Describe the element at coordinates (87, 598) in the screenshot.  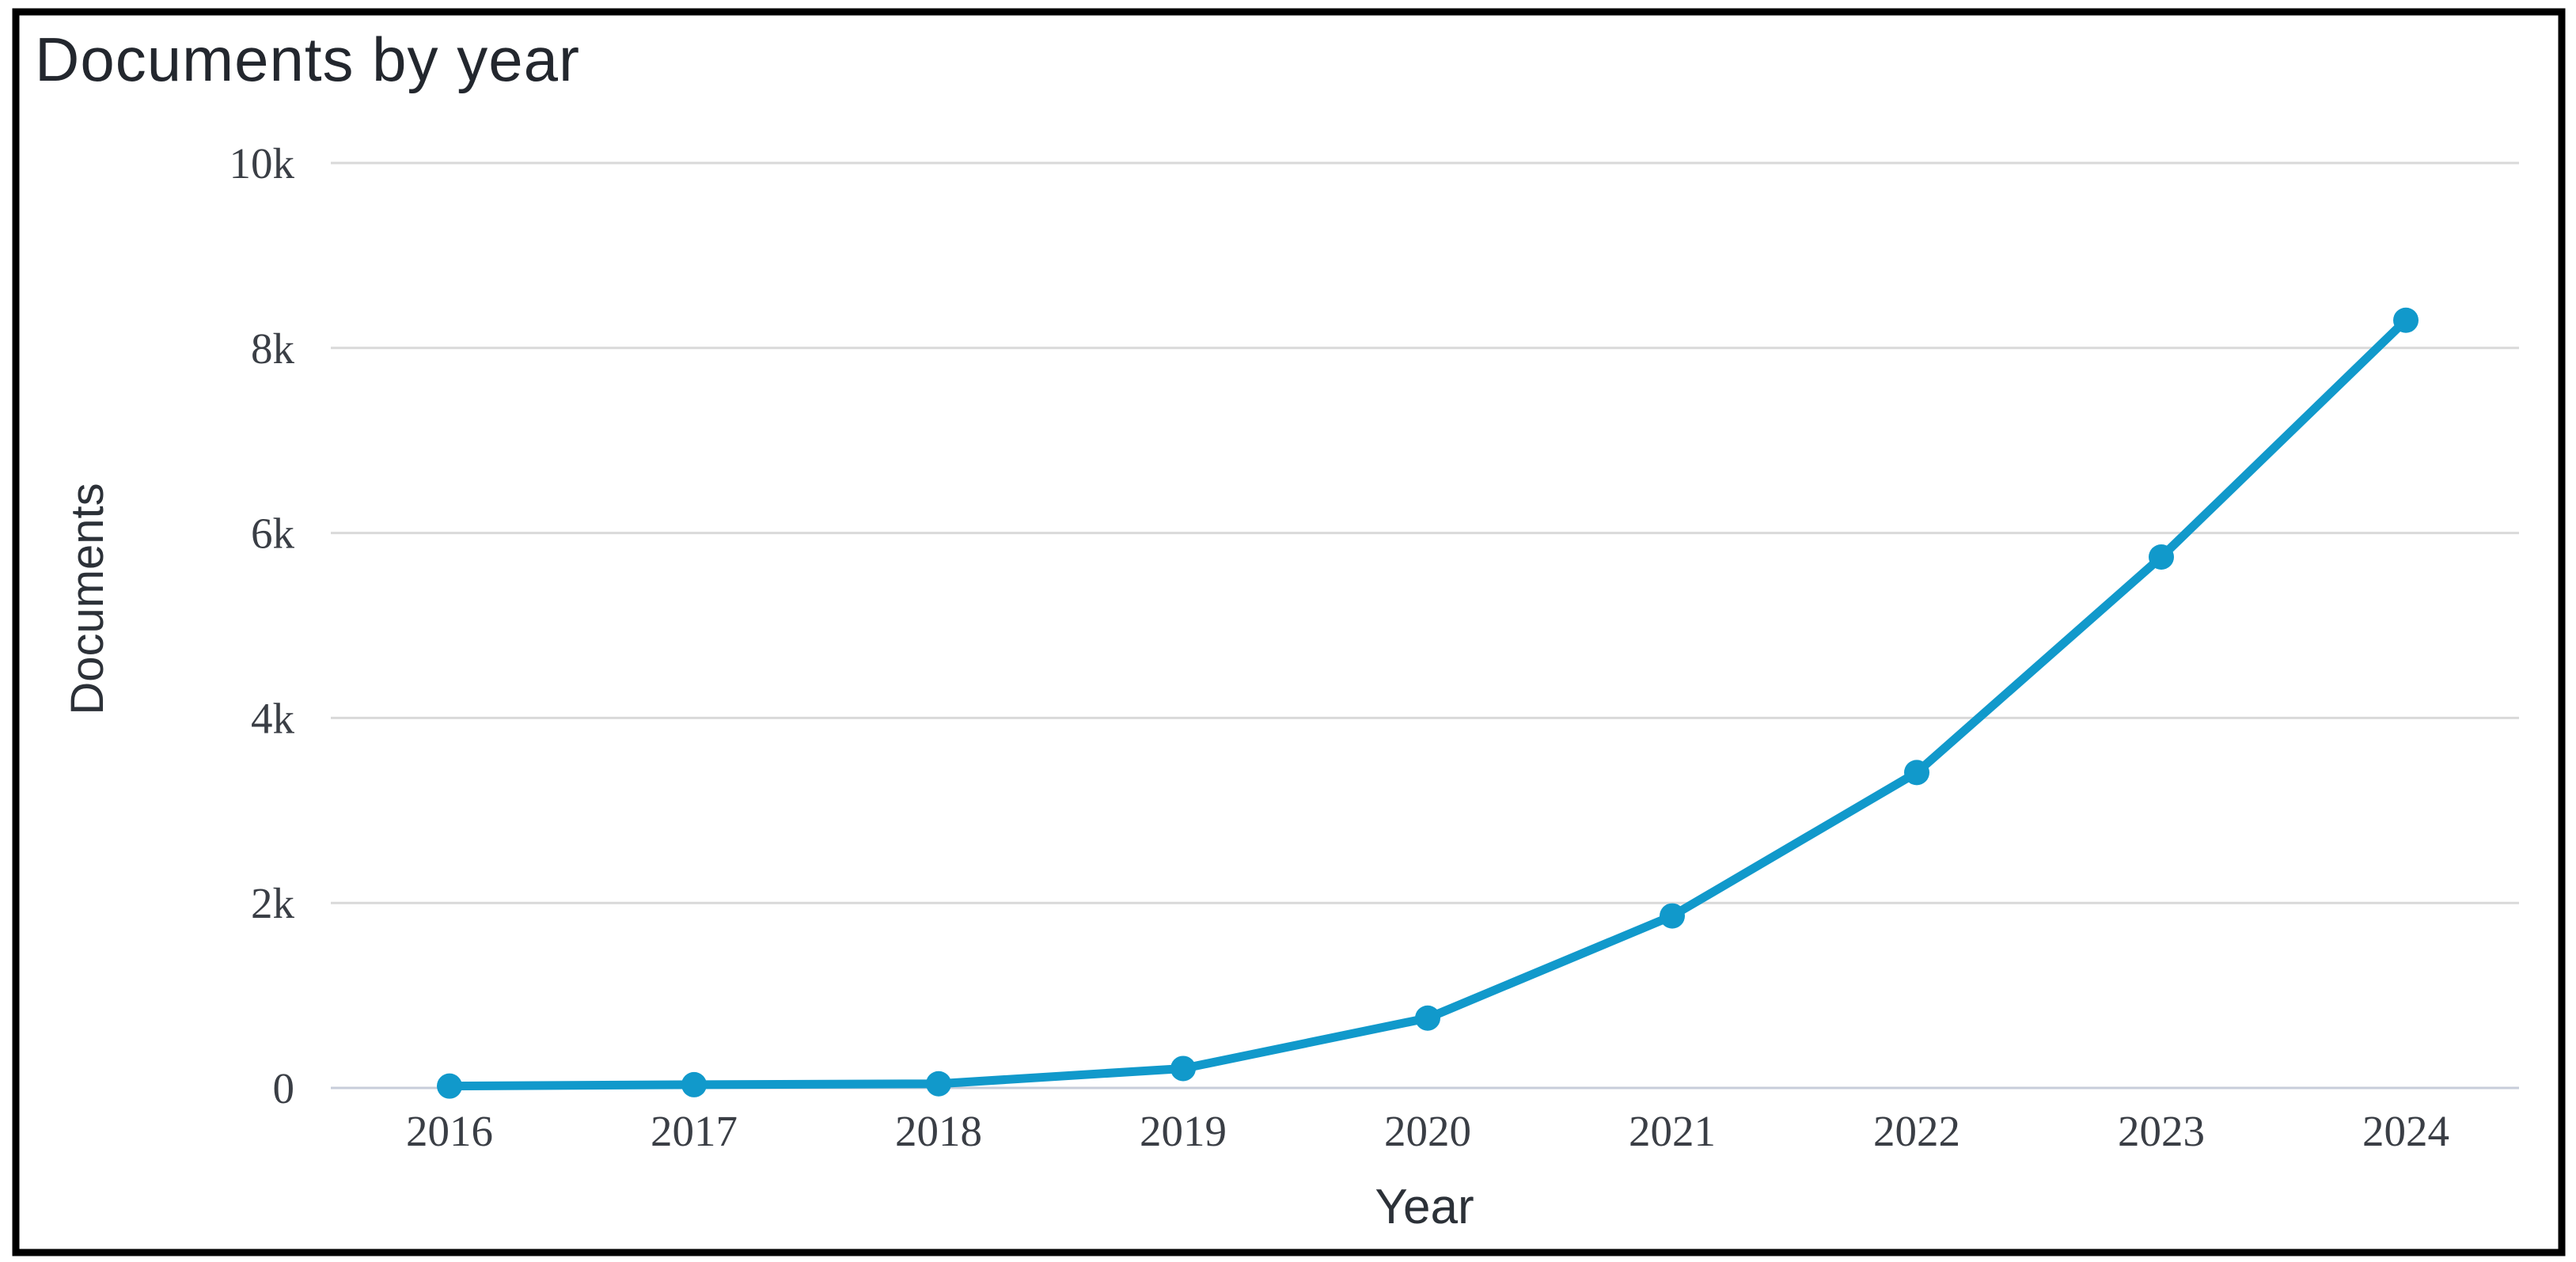
I see `y-axis-title: Documents` at that location.